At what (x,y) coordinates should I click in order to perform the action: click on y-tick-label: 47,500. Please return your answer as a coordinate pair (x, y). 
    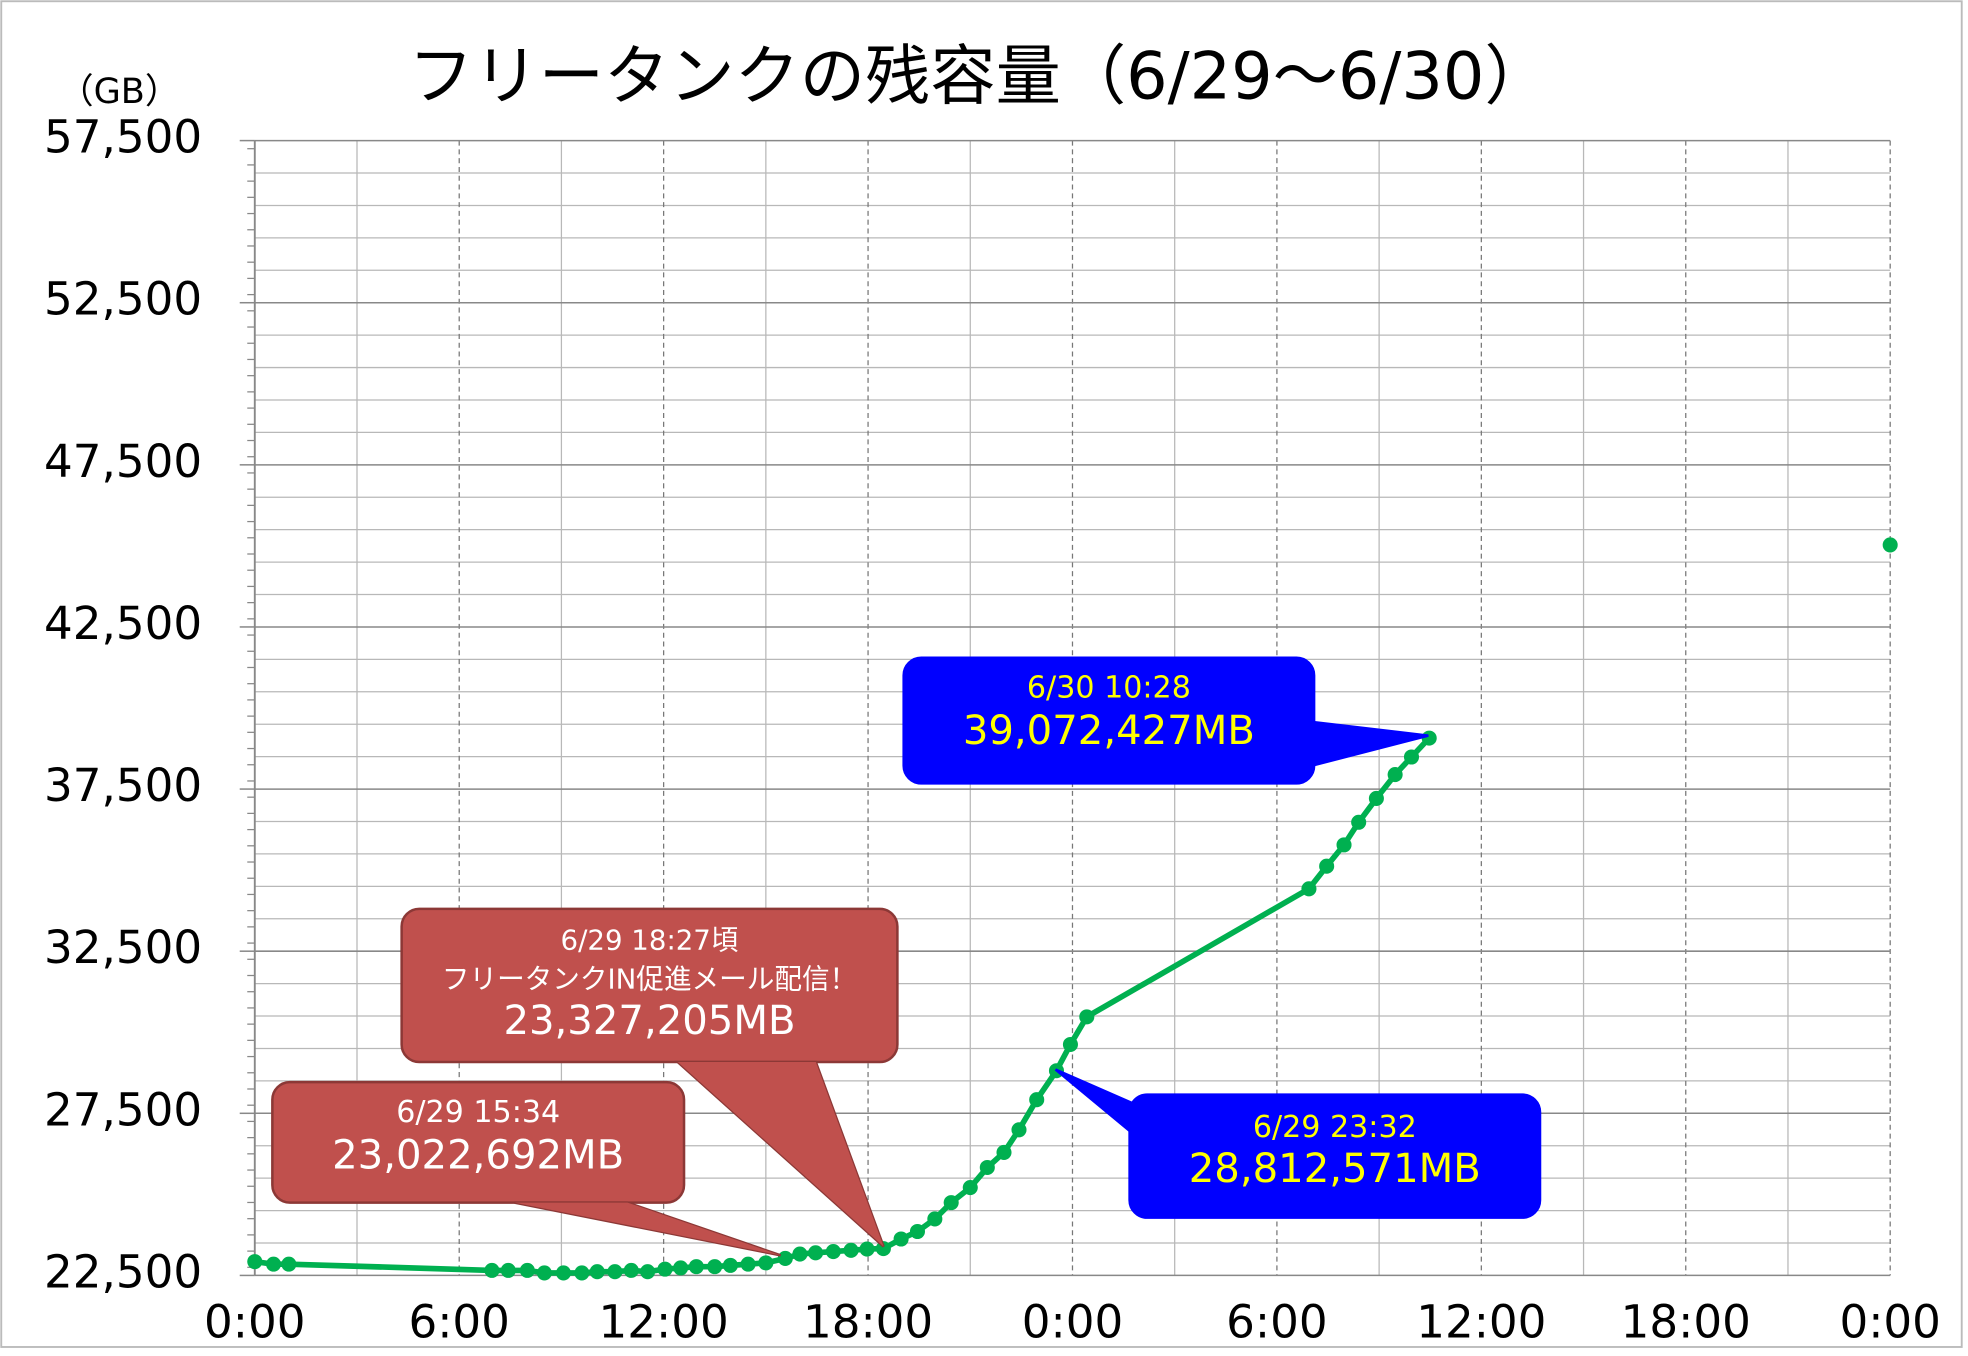
    Looking at the image, I should click on (123, 461).